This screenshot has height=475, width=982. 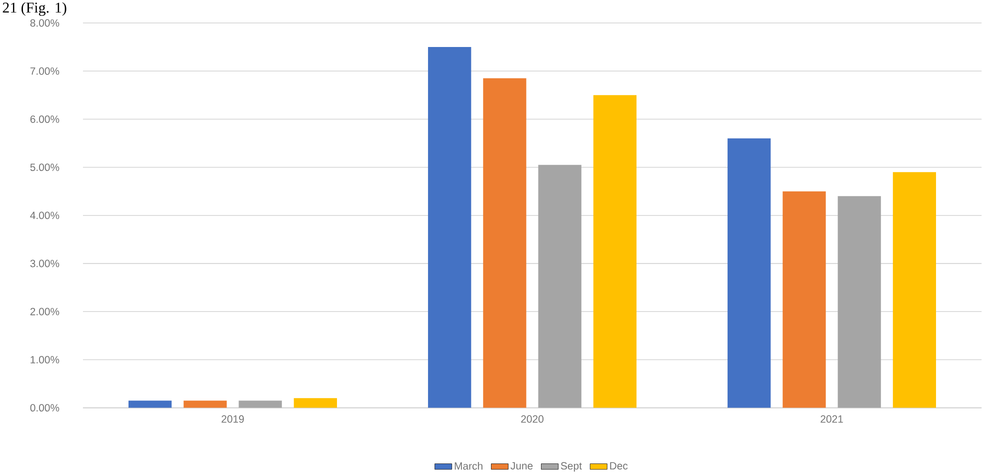 What do you see at coordinates (45, 264) in the screenshot?
I see `y-tick-label: 3.00%` at bounding box center [45, 264].